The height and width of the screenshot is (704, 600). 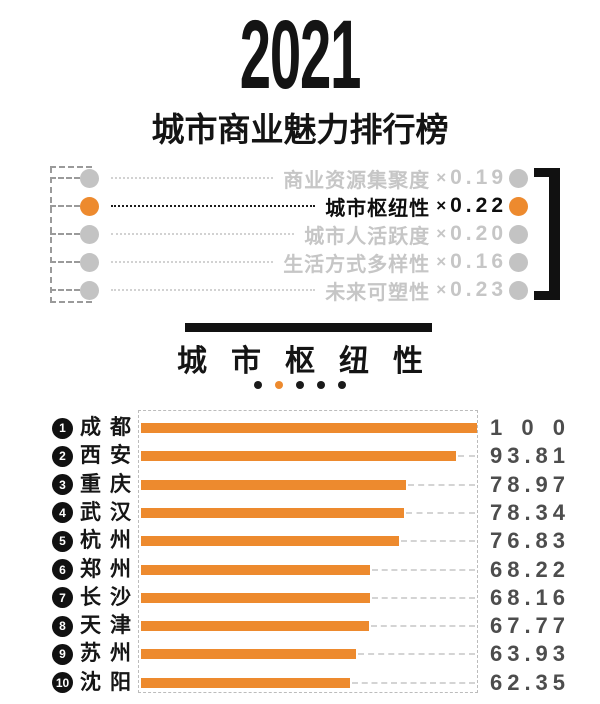 What do you see at coordinates (62, 598) in the screenshot?
I see `rank-badge: 7` at bounding box center [62, 598].